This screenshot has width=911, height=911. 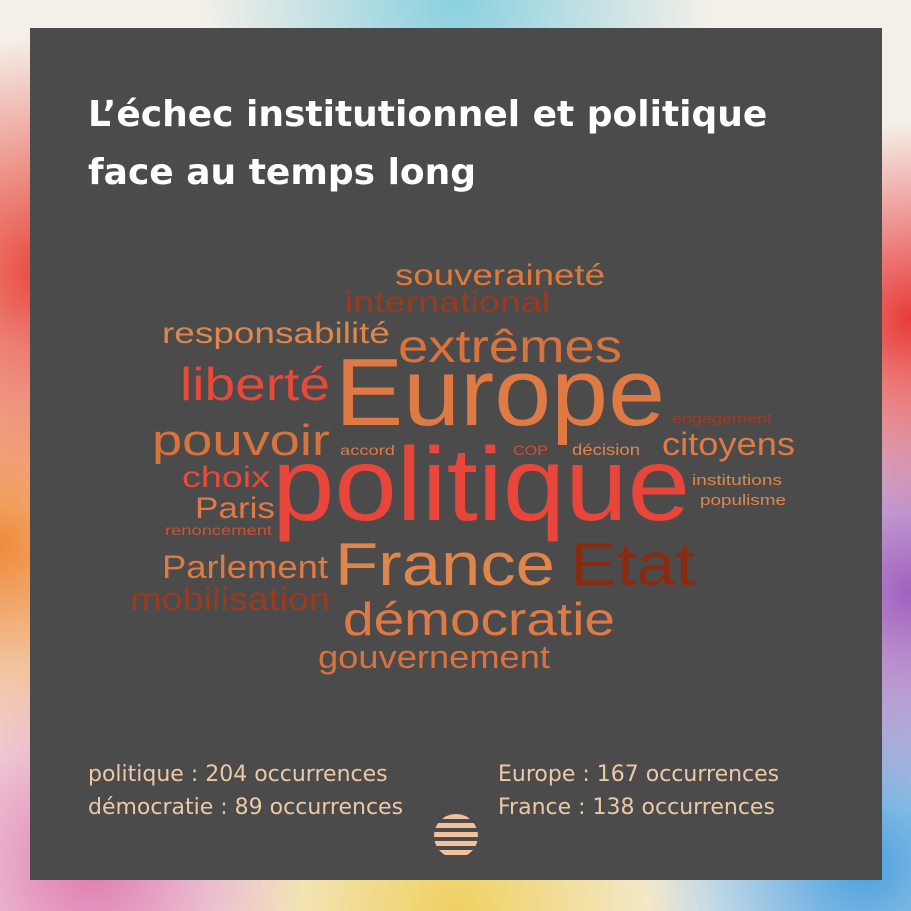 I want to click on logo, so click(x=456, y=834).